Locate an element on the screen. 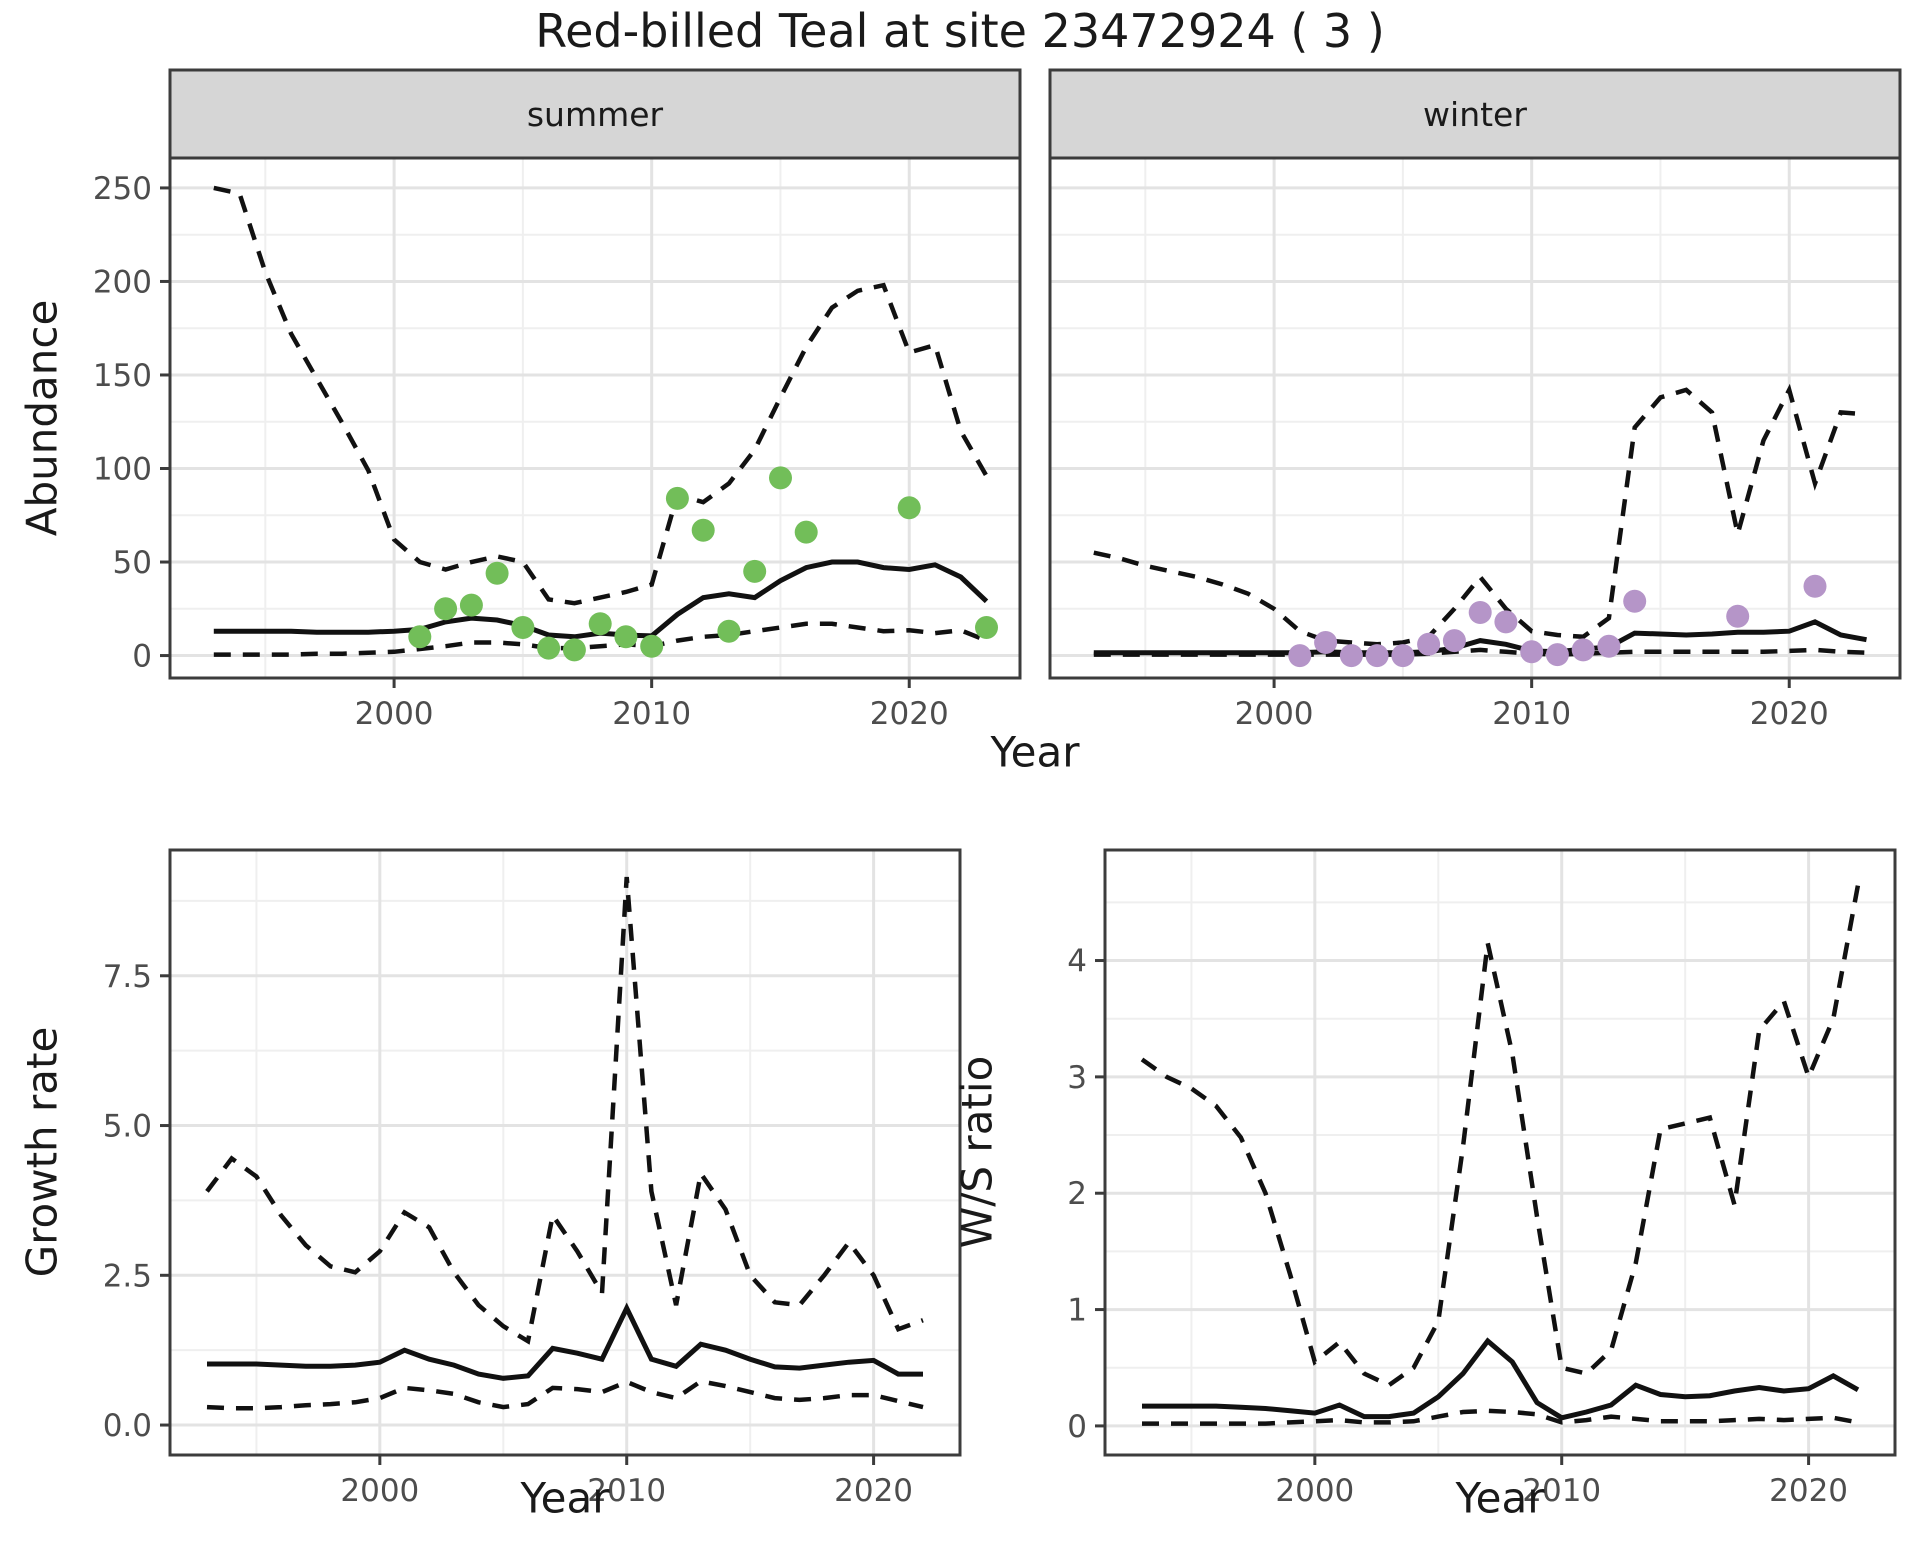 This screenshot has width=1920, height=1560. y-tick-label: 200 is located at coordinates (122, 282).